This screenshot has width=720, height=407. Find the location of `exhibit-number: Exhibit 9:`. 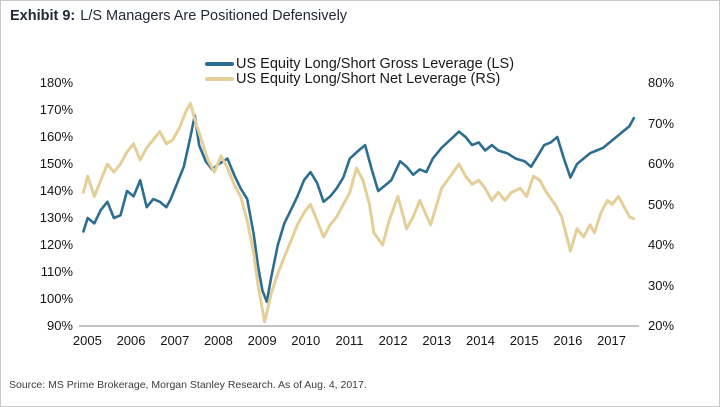

exhibit-number: Exhibit 9: is located at coordinates (43, 16).